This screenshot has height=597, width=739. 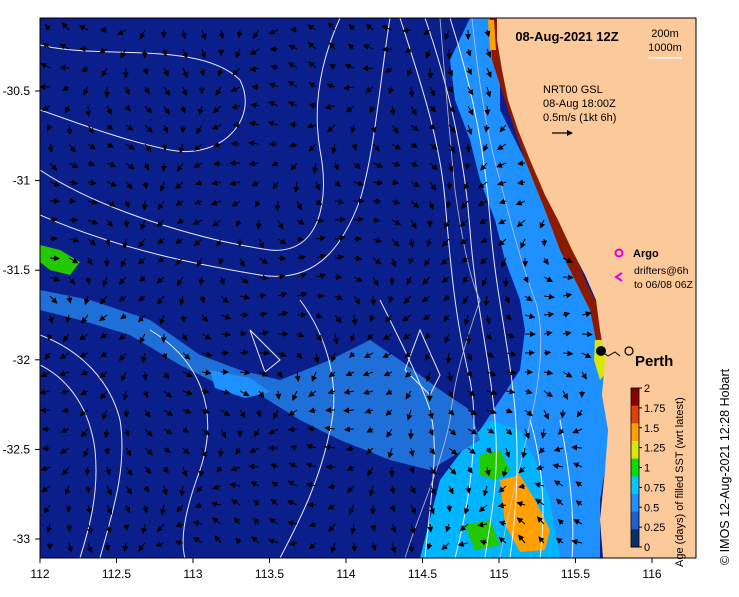 I want to click on x-tick-label: 116, so click(x=651, y=574).